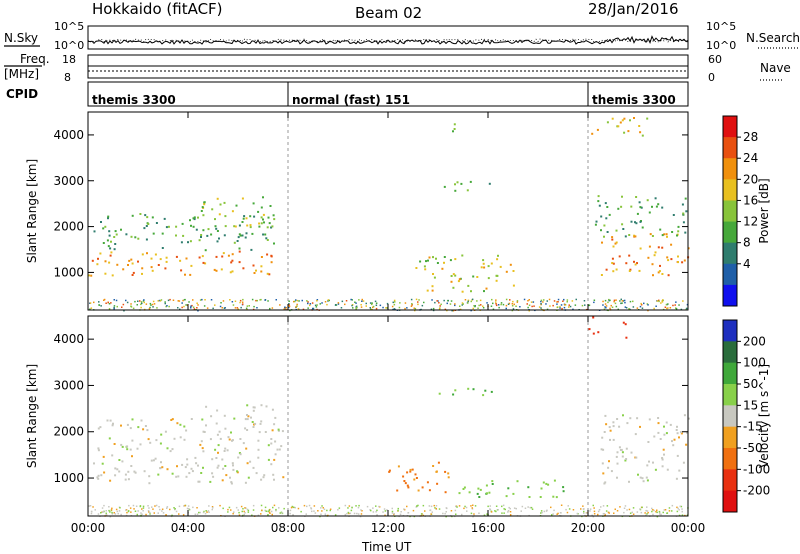 This screenshot has height=554, width=800. I want to click on colorbar-tick-label: 24, so click(750, 158).